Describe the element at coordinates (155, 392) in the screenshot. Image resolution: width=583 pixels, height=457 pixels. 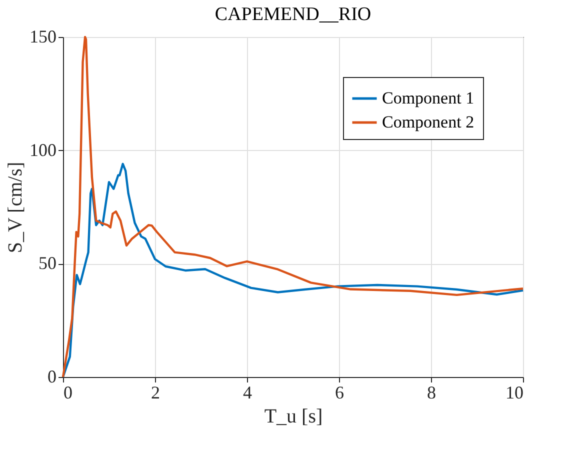
I see `x-tick-label: 2` at that location.